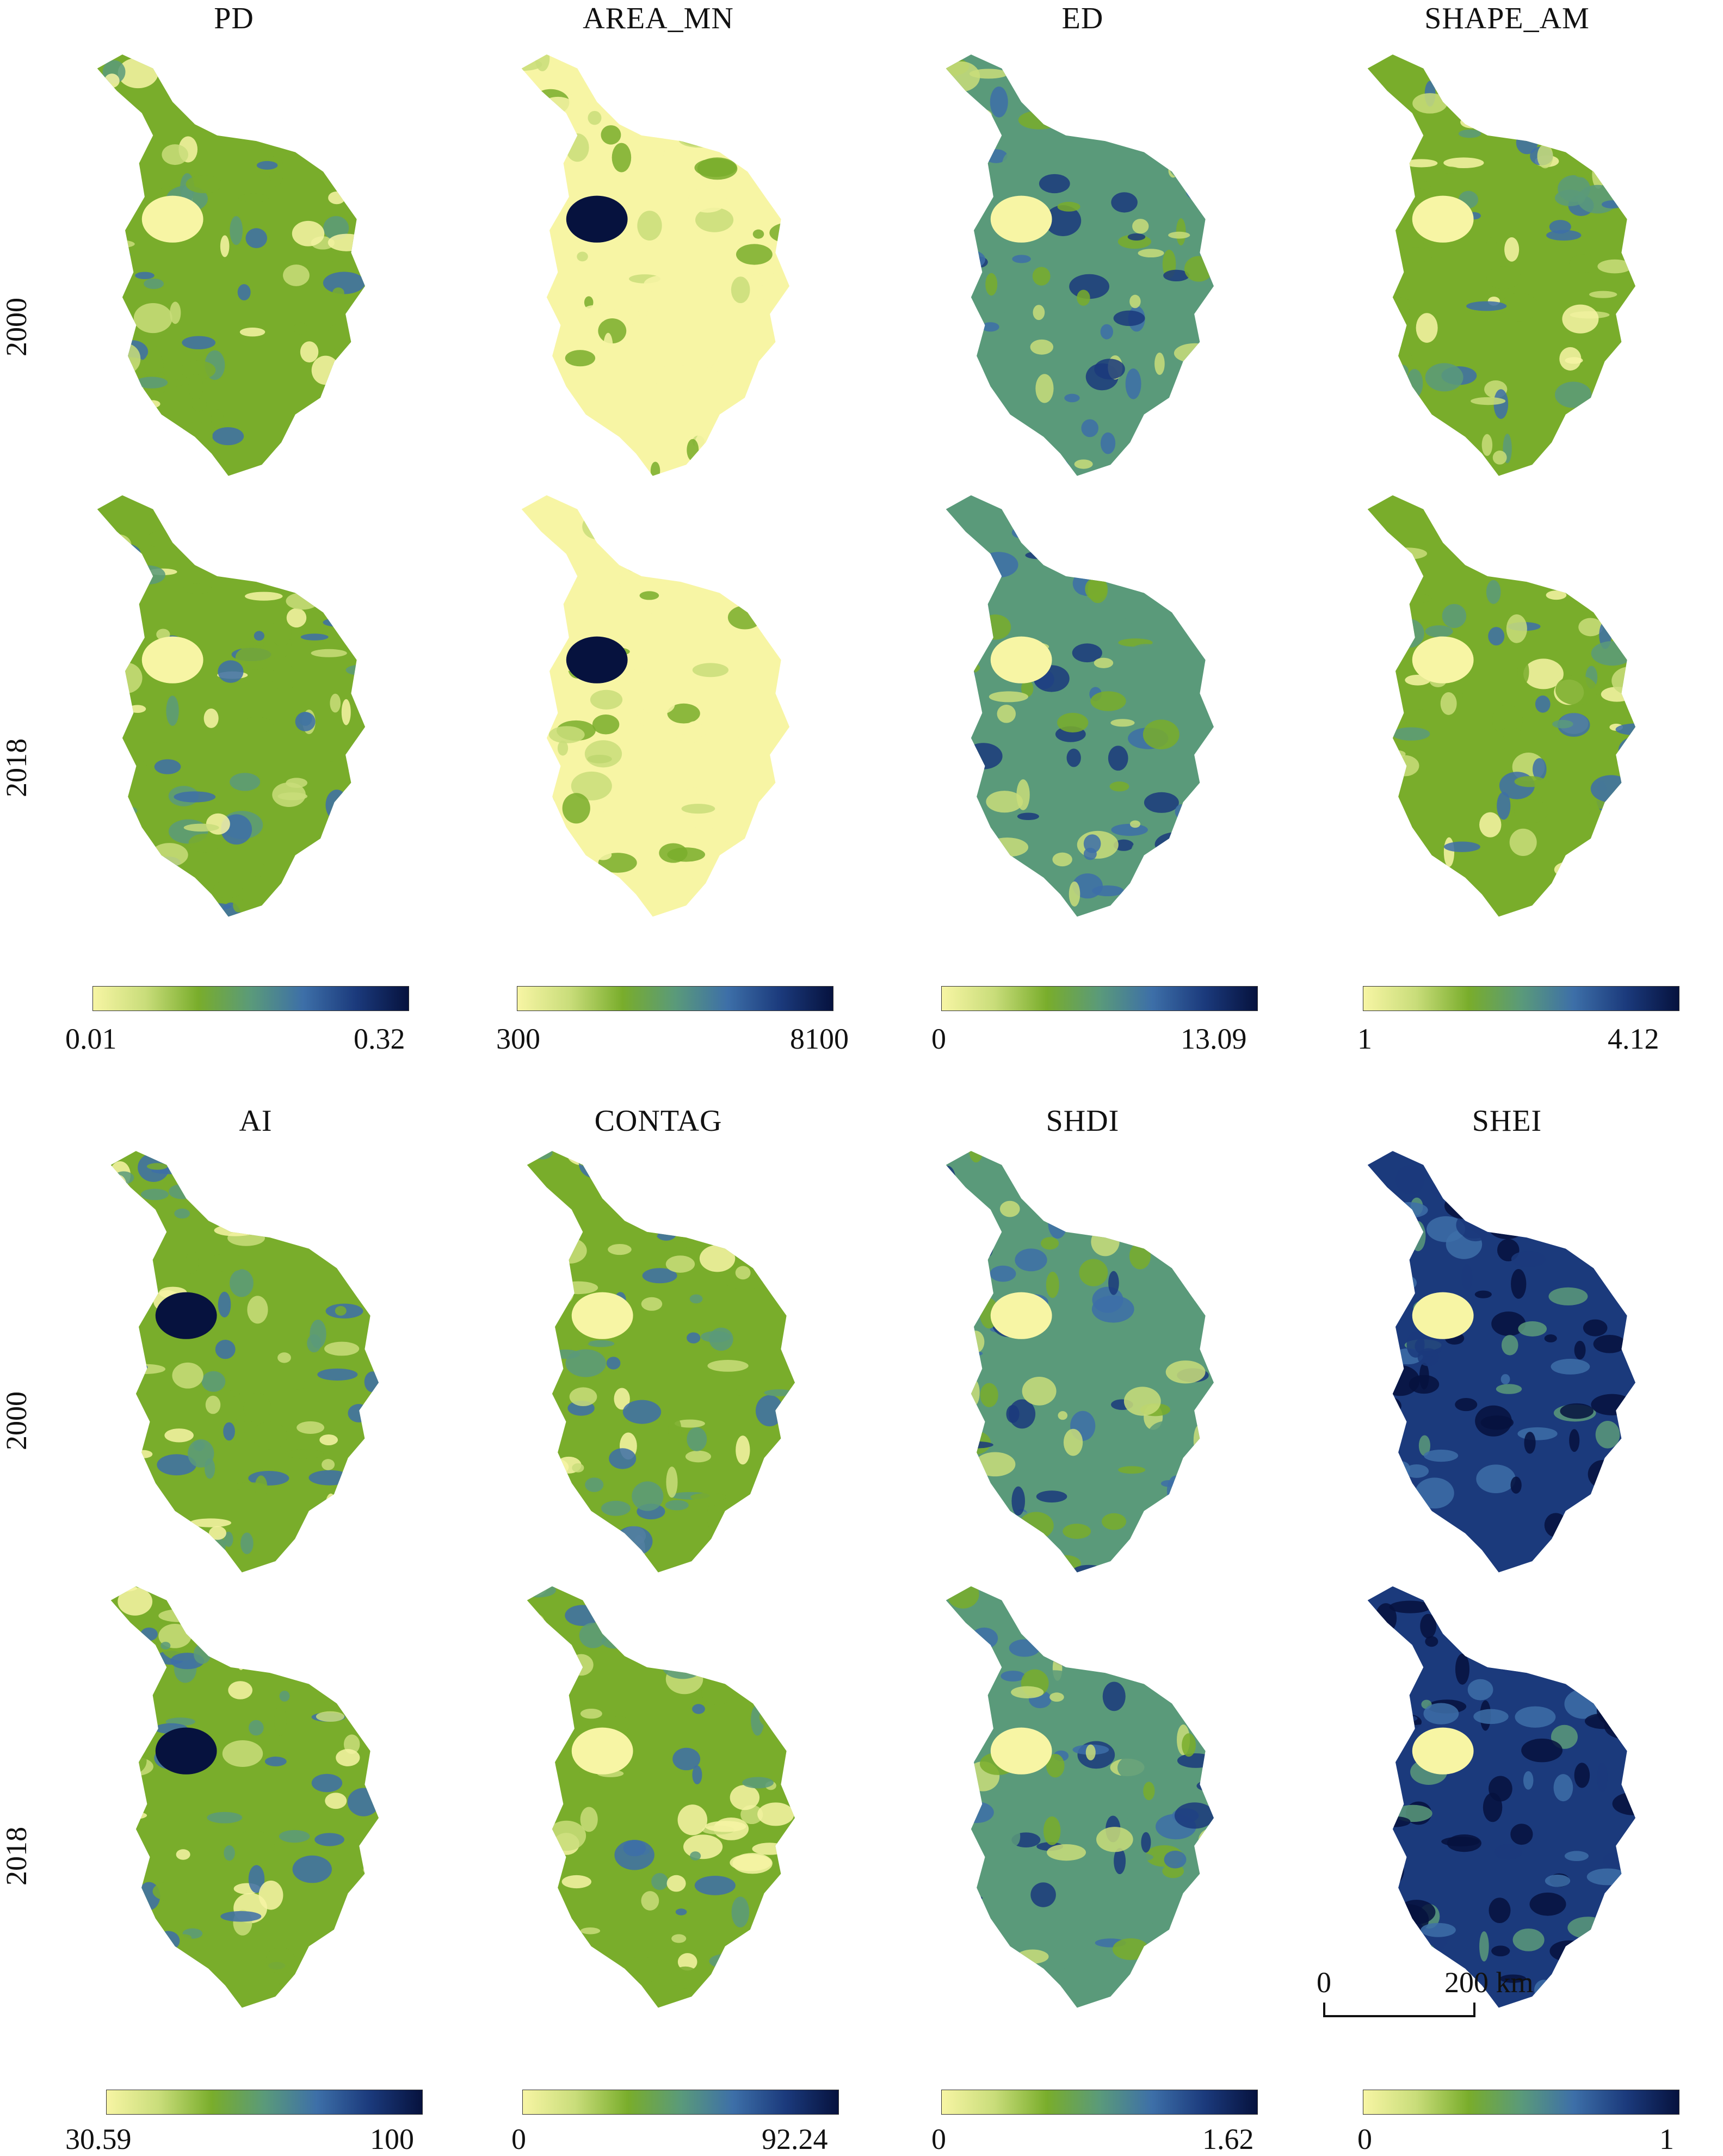 Image resolution: width=1723 pixels, height=2156 pixels. I want to click on legend-min-area-mn: 300, so click(518, 1038).